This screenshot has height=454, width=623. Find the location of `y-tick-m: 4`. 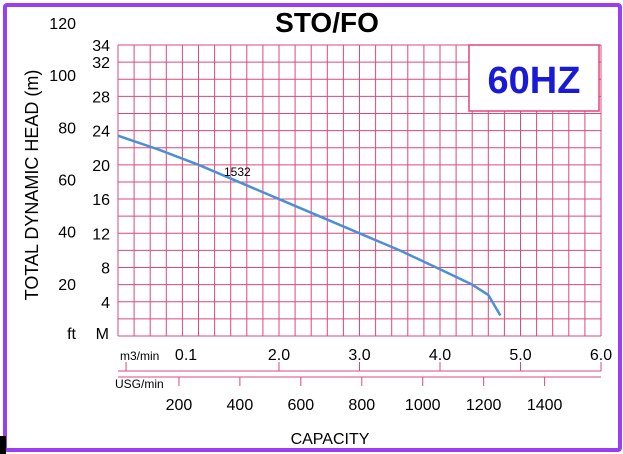

y-tick-m: 4 is located at coordinates (105, 303).